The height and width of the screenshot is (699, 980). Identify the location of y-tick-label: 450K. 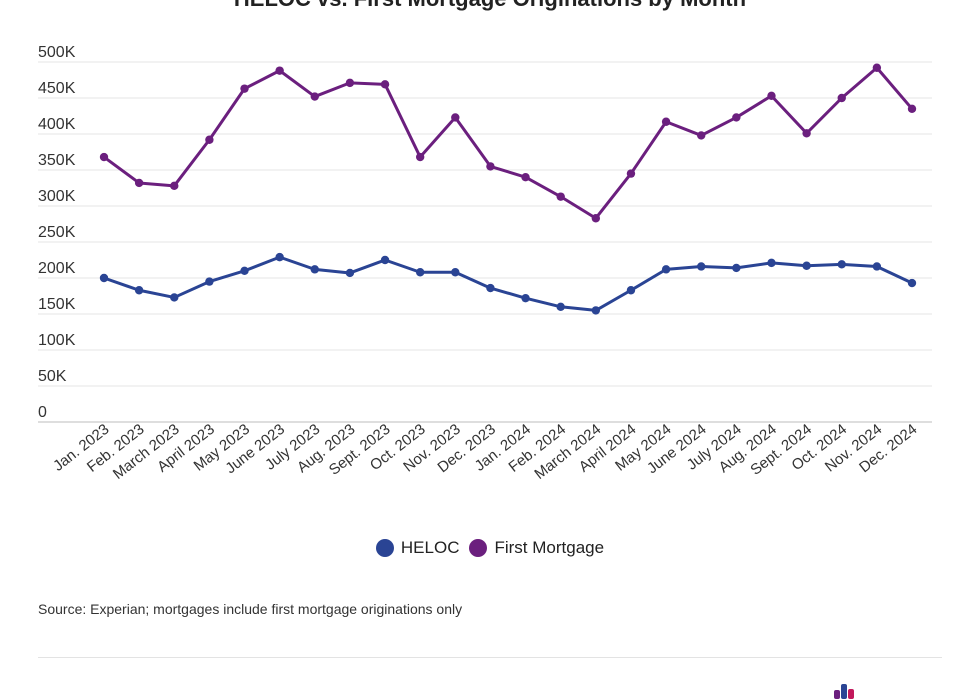
(57, 88).